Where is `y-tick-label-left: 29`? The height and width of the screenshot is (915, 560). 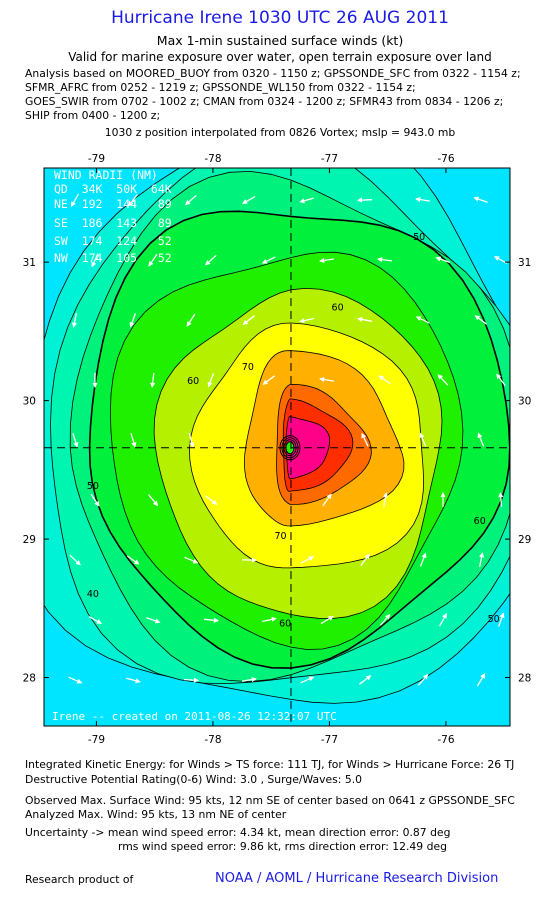 y-tick-label-left: 29 is located at coordinates (29, 540).